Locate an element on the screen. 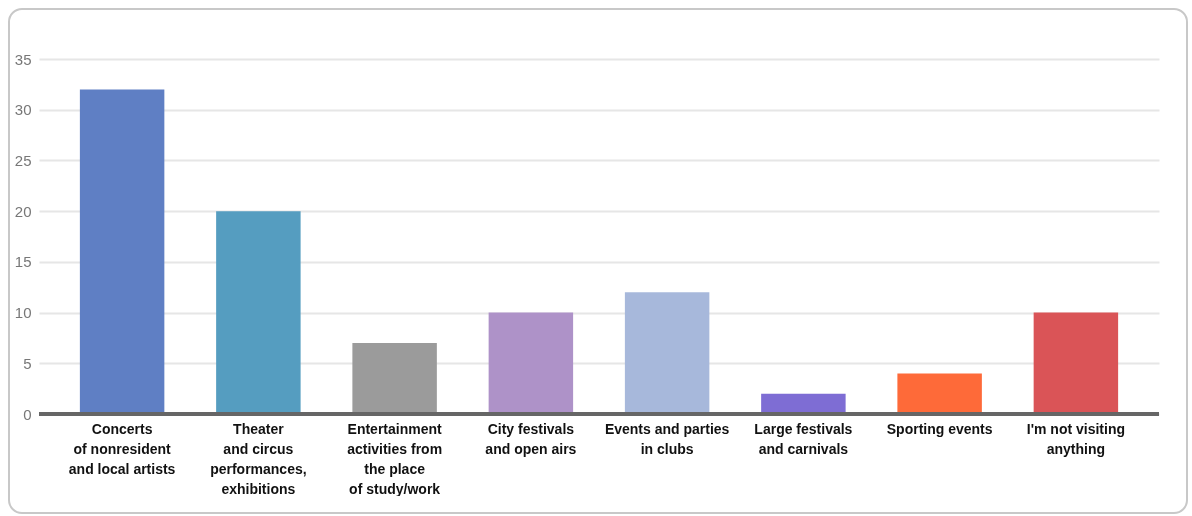 This screenshot has width=1192, height=516. y-tick-label: 25 is located at coordinates (23, 160).